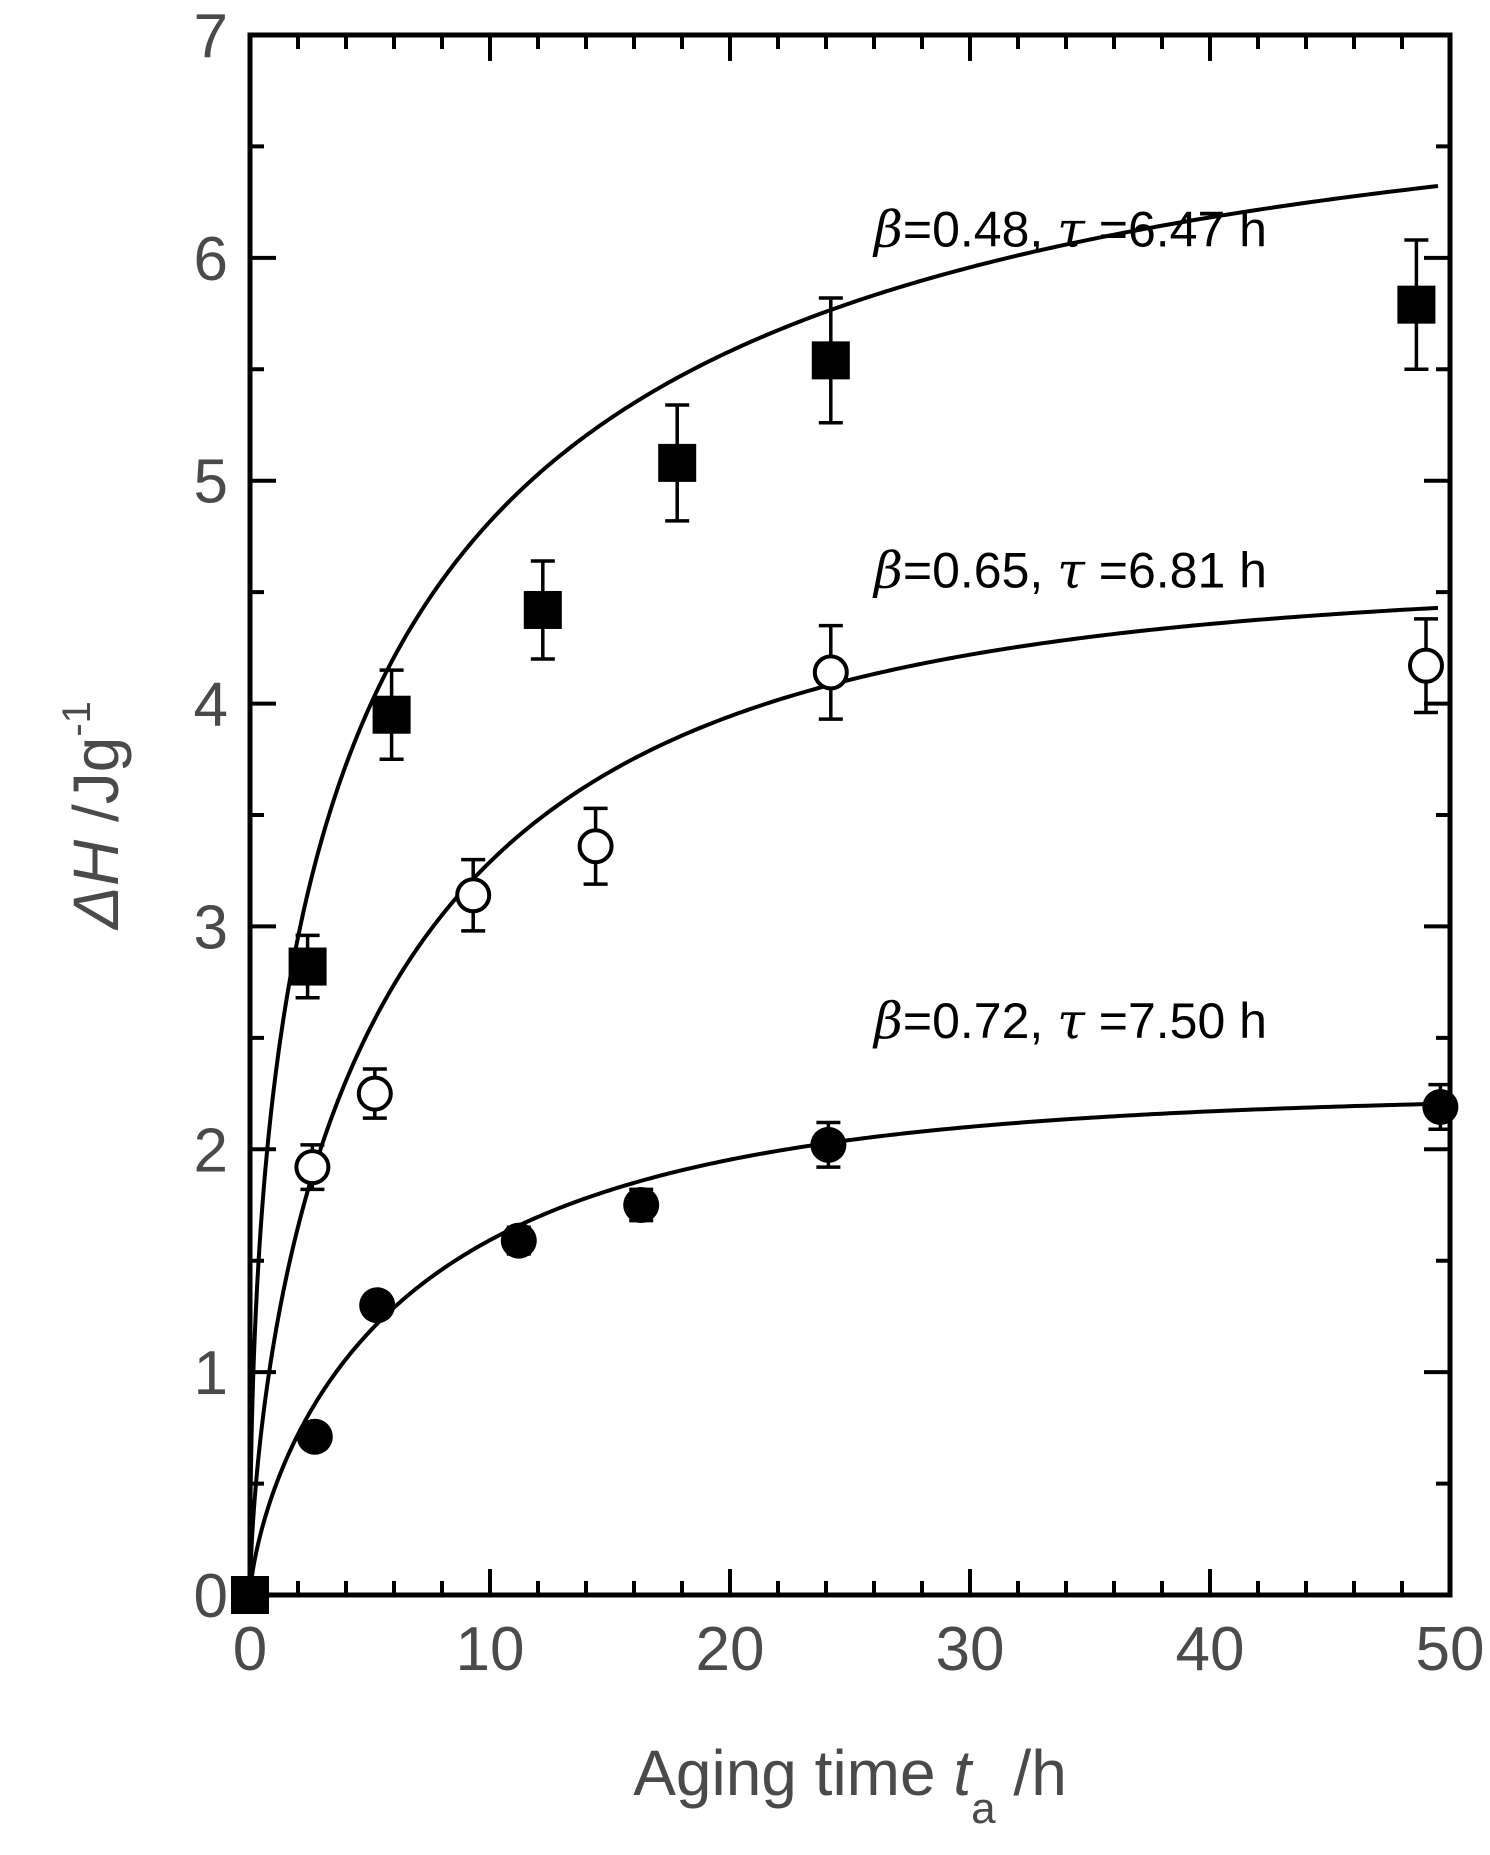 Image resolution: width=1490 pixels, height=1855 pixels. What do you see at coordinates (211, 1596) in the screenshot?
I see `y-tick-label: 0` at bounding box center [211, 1596].